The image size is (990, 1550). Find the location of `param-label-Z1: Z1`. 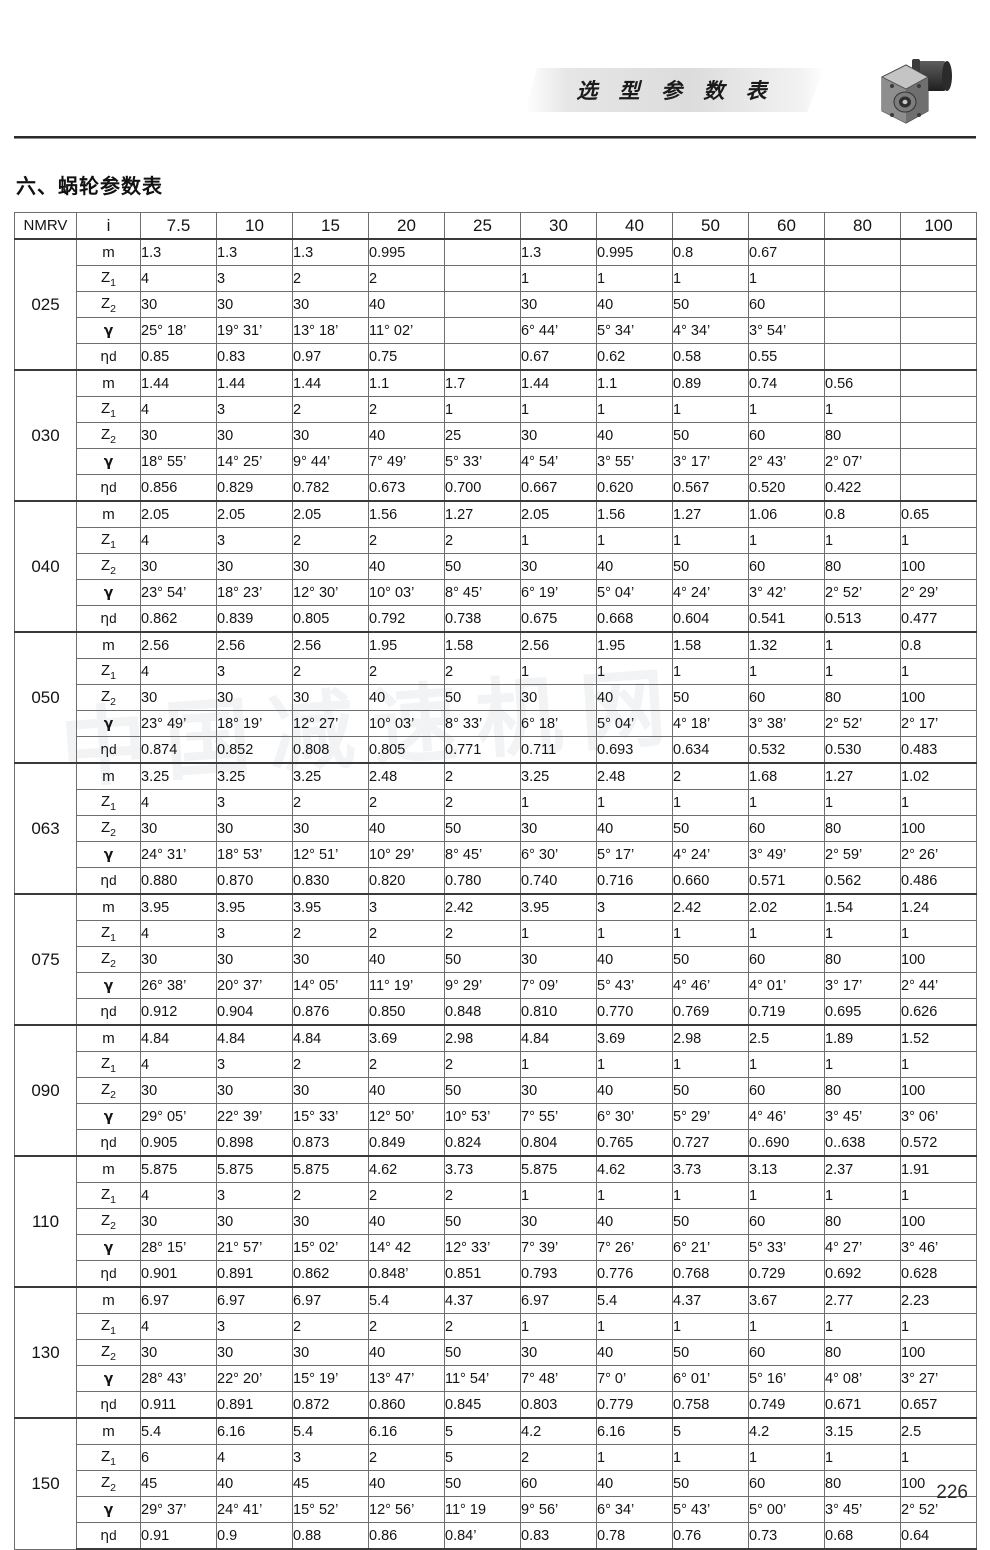

param-label-Z1: Z1 is located at coordinates (108, 1326).